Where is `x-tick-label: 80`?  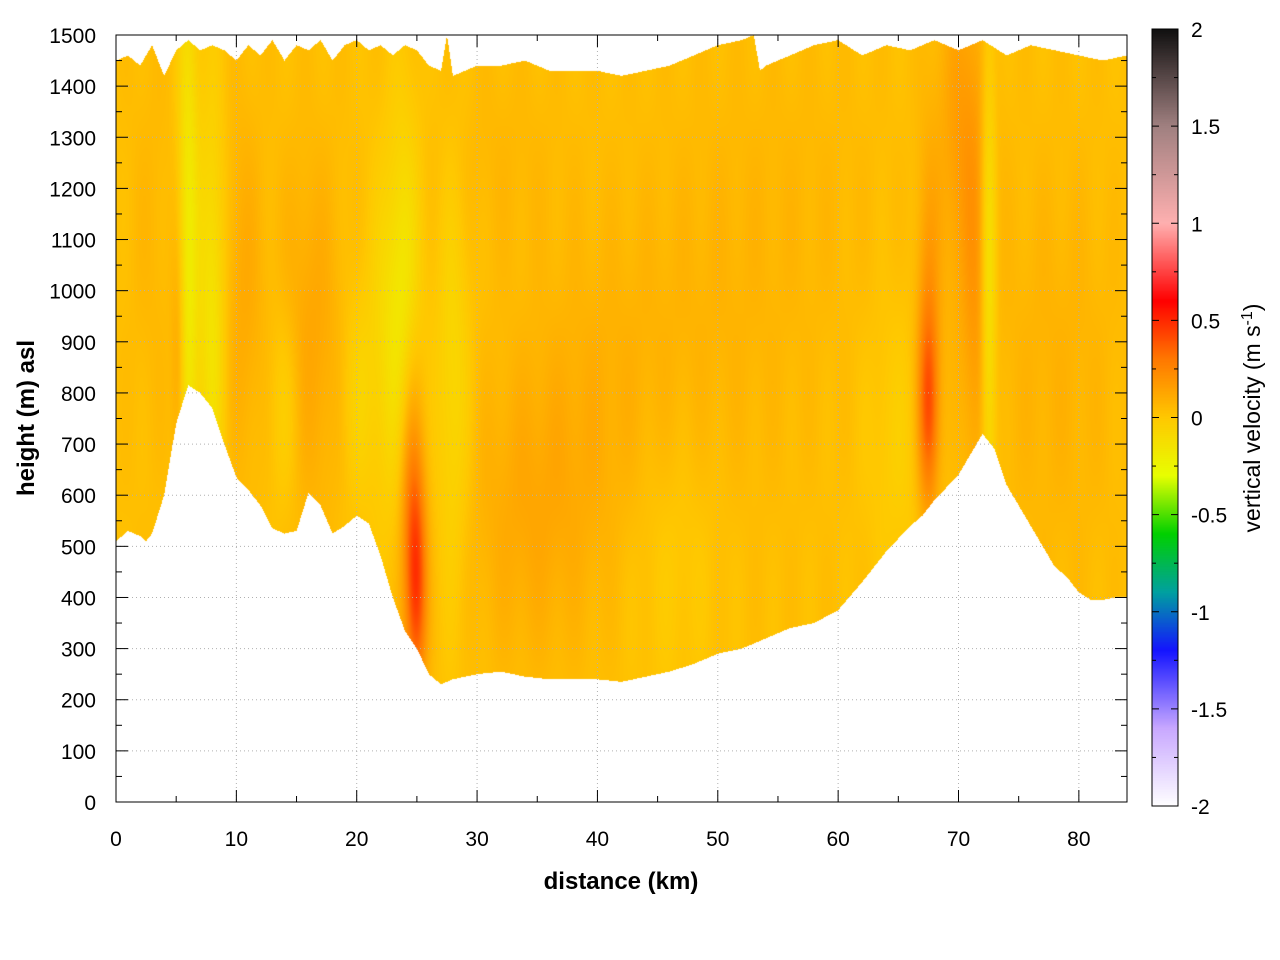 x-tick-label: 80 is located at coordinates (1078, 839).